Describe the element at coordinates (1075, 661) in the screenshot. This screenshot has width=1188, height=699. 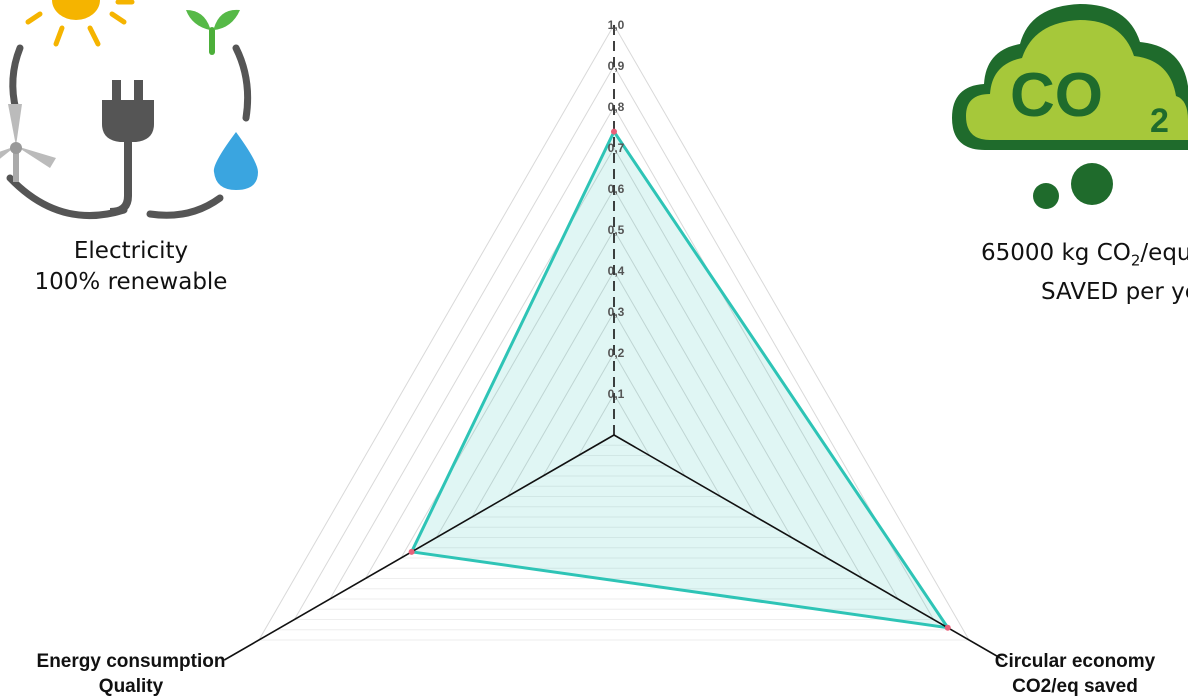
I see `axis-label-circular-line-1: Circular economy` at that location.